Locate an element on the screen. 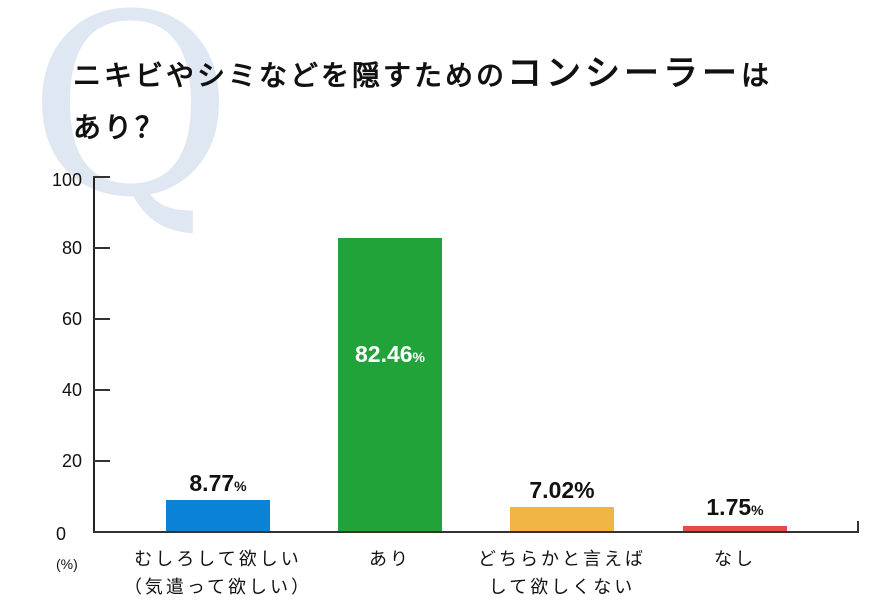  category-label-3: どちらかと言えば して欲しくない is located at coordinates (562, 574).